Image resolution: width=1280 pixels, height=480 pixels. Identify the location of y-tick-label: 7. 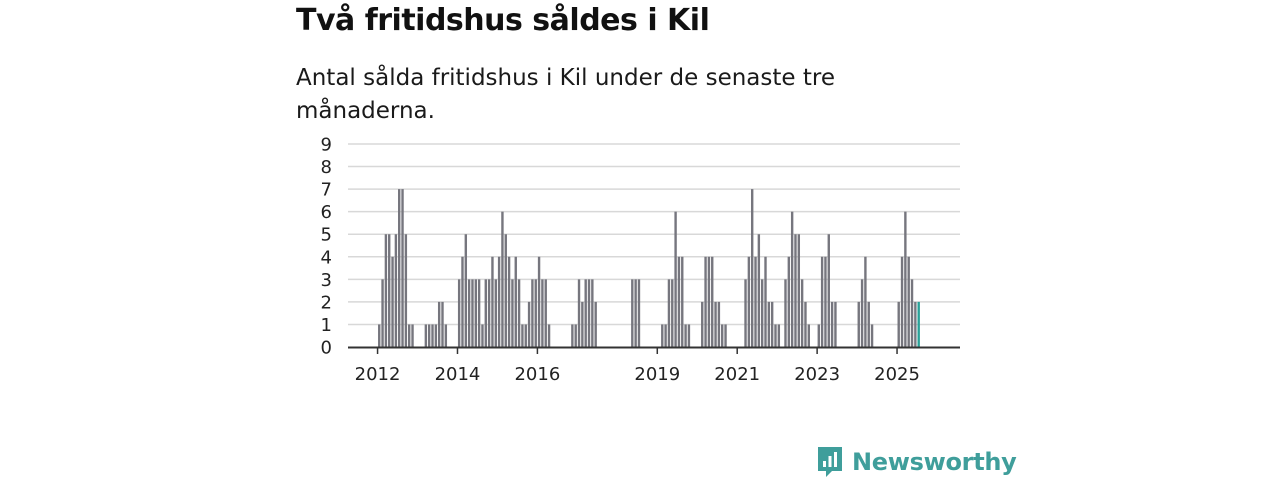
(326, 190).